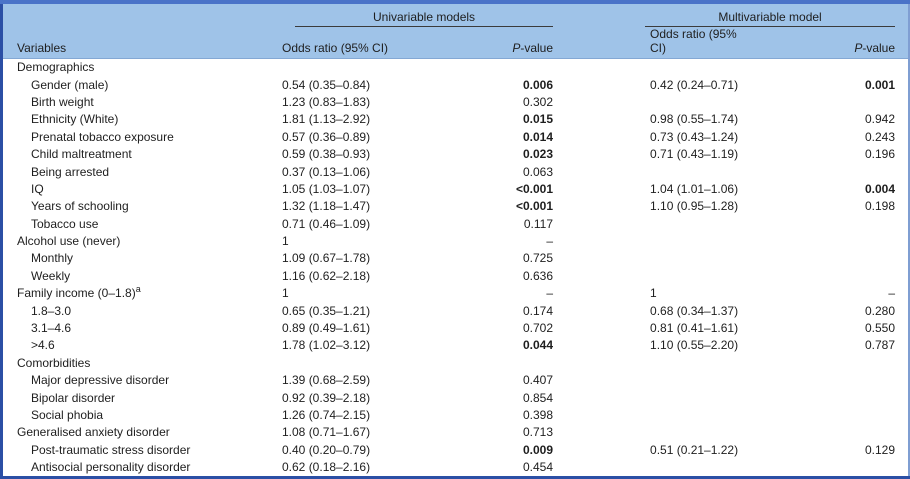  Describe the element at coordinates (75, 119) in the screenshot. I see `variable-label-cell: Ethnicity (White)` at that location.